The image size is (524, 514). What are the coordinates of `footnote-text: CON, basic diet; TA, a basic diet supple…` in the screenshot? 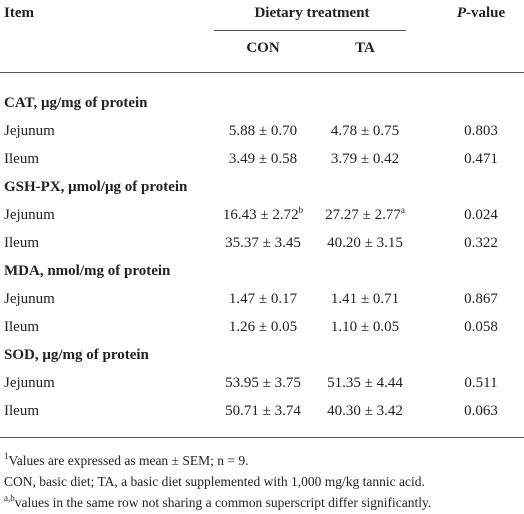 It's located at (214, 481).